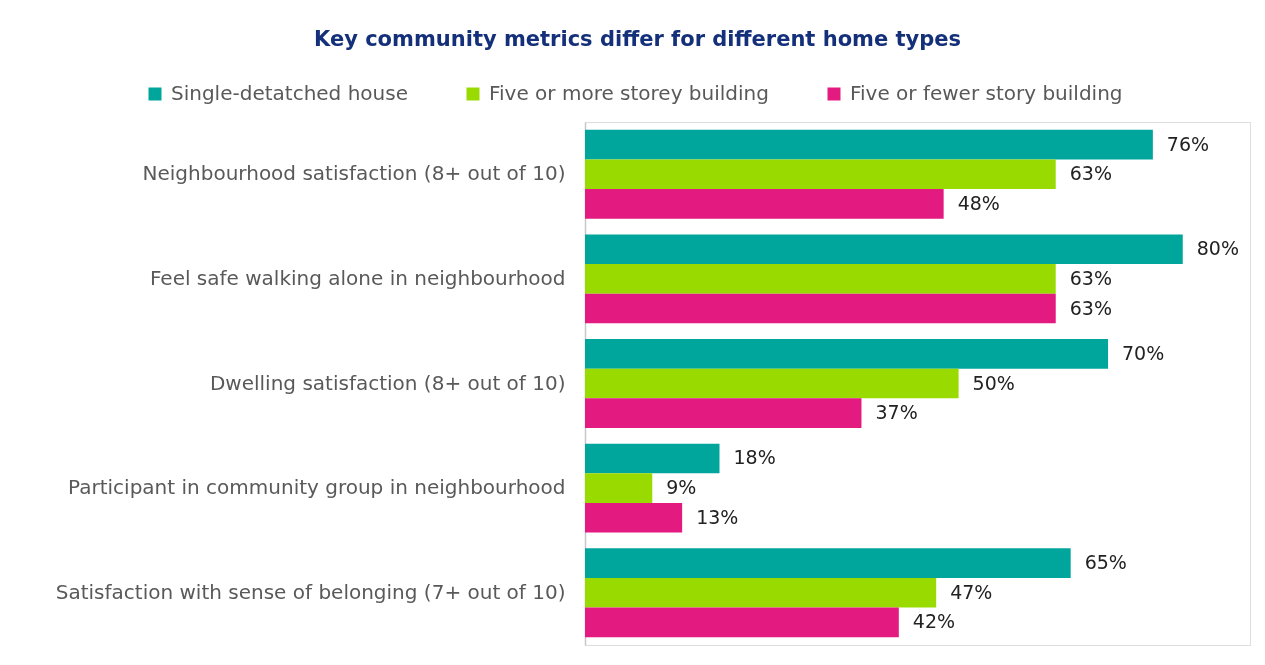 Image resolution: width=1265 pixels, height=665 pixels. What do you see at coordinates (993, 382) in the screenshot?
I see `data-label: 50%` at bounding box center [993, 382].